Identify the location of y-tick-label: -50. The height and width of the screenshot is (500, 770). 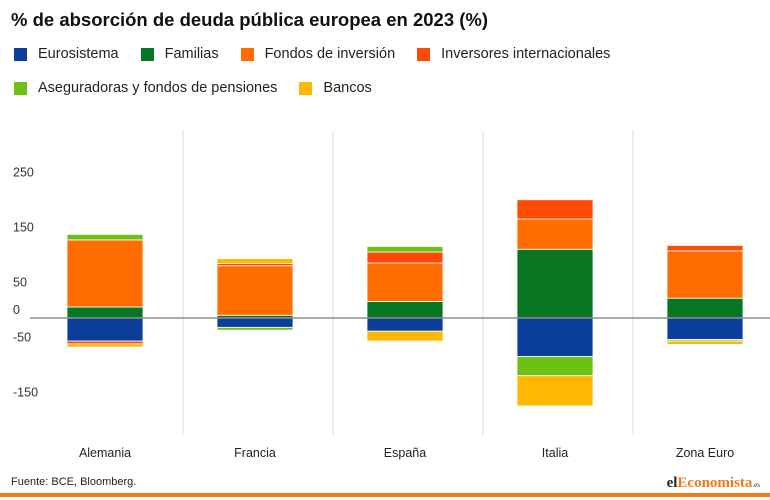
(22, 338).